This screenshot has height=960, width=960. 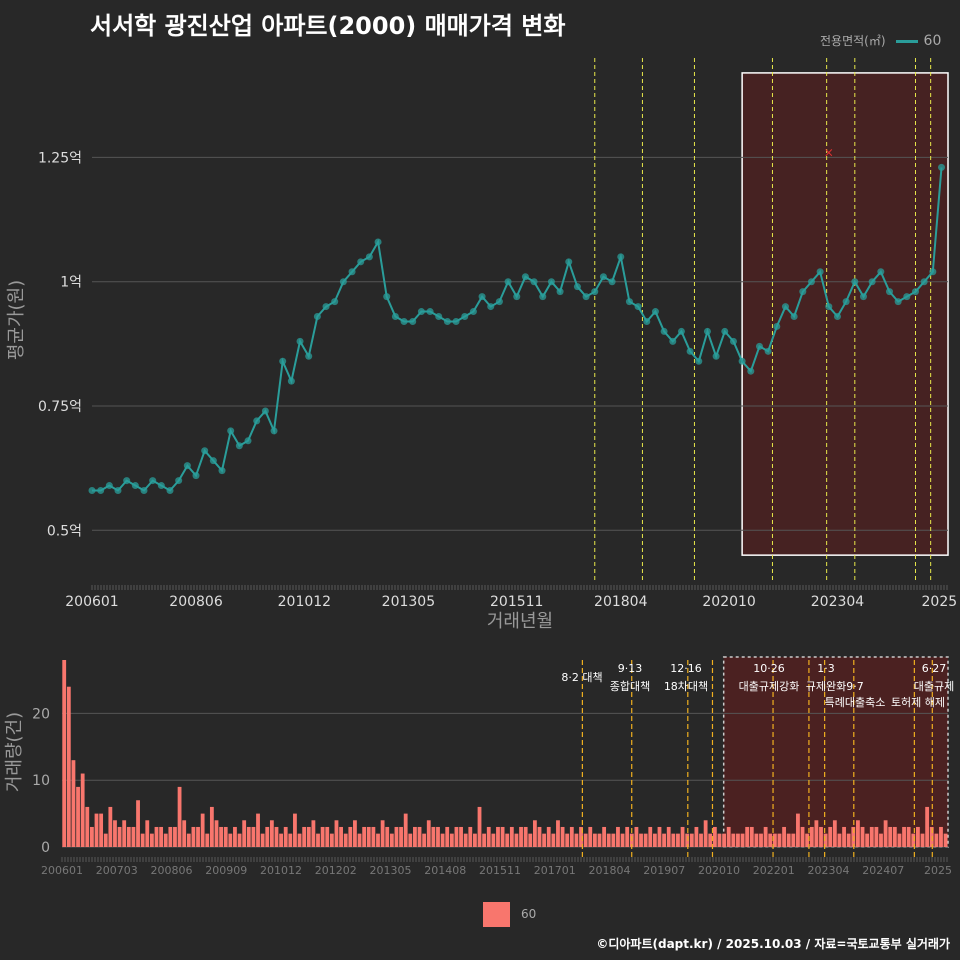 What do you see at coordinates (520, 621) in the screenshot?
I see `x-axis-title: 거래년월` at bounding box center [520, 621].